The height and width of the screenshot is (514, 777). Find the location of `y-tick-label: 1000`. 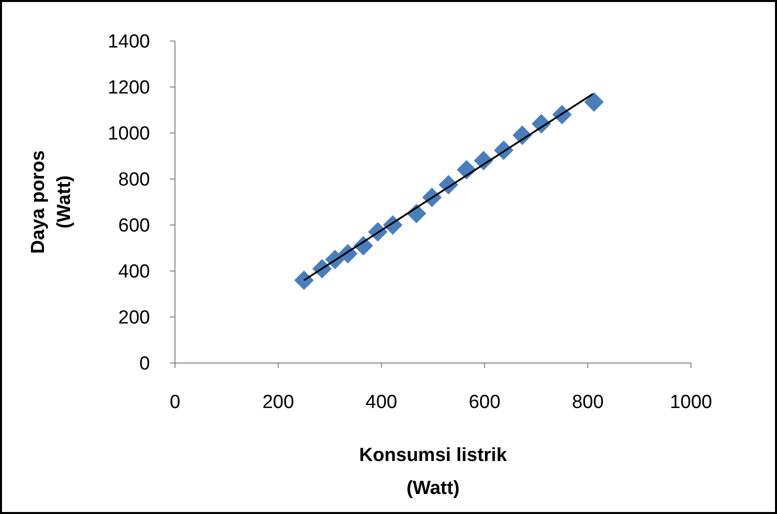

y-tick-label: 1000 is located at coordinates (129, 134).